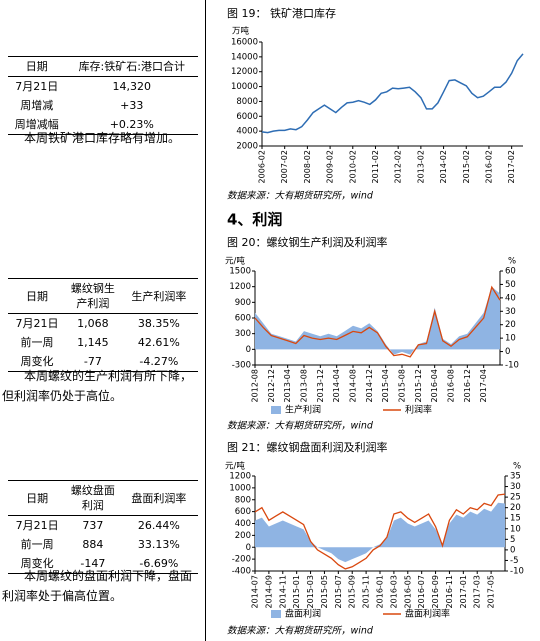 The image size is (540, 641). I want to click on x-tick-label: 2012-02, so click(398, 166).